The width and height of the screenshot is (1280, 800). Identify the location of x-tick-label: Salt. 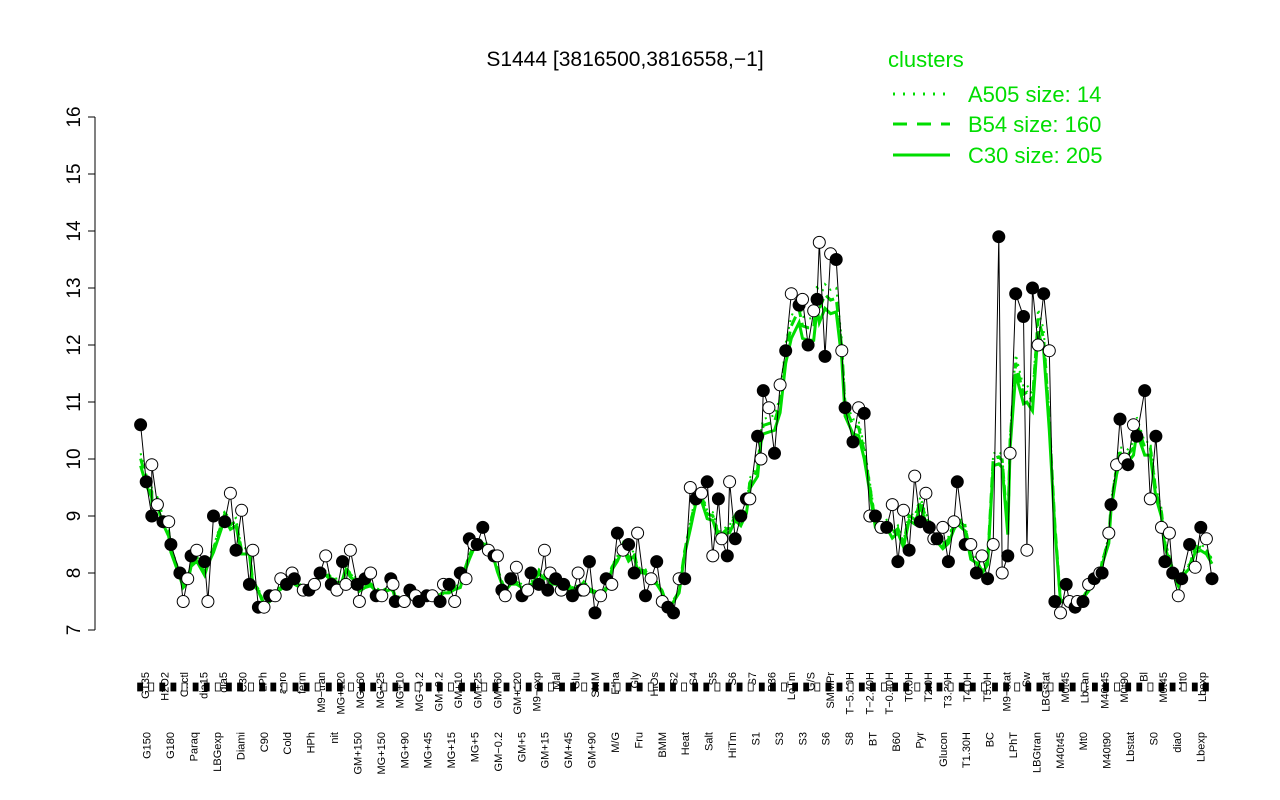
(710, 741).